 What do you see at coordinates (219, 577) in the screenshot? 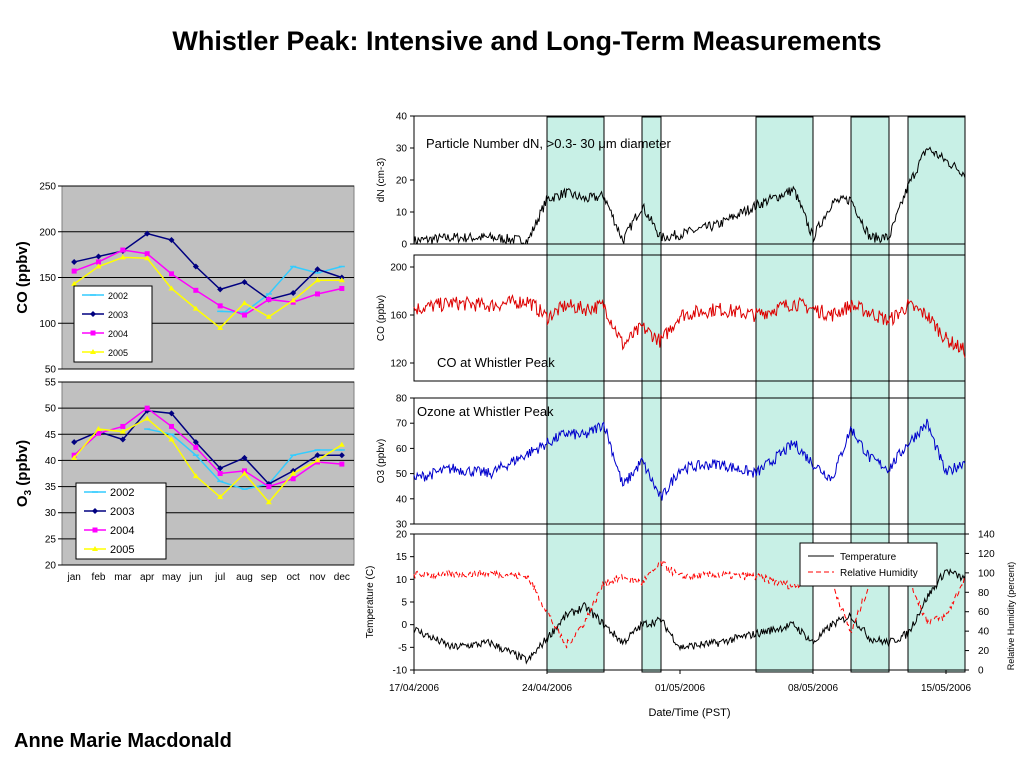
I see `o3-monthly-xtick-label: jul` at bounding box center [219, 577].